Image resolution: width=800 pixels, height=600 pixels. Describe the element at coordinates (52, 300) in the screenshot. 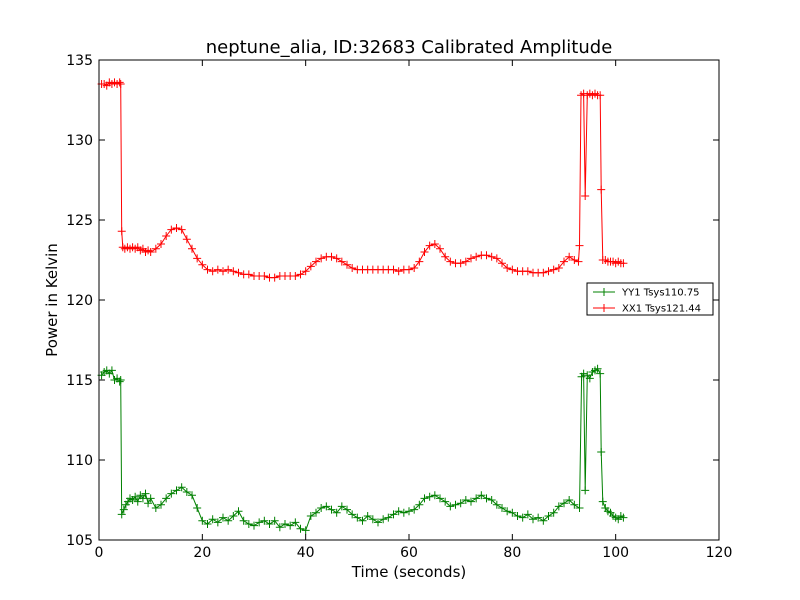

I see `y-axis-label: Power in Kelvin` at that location.